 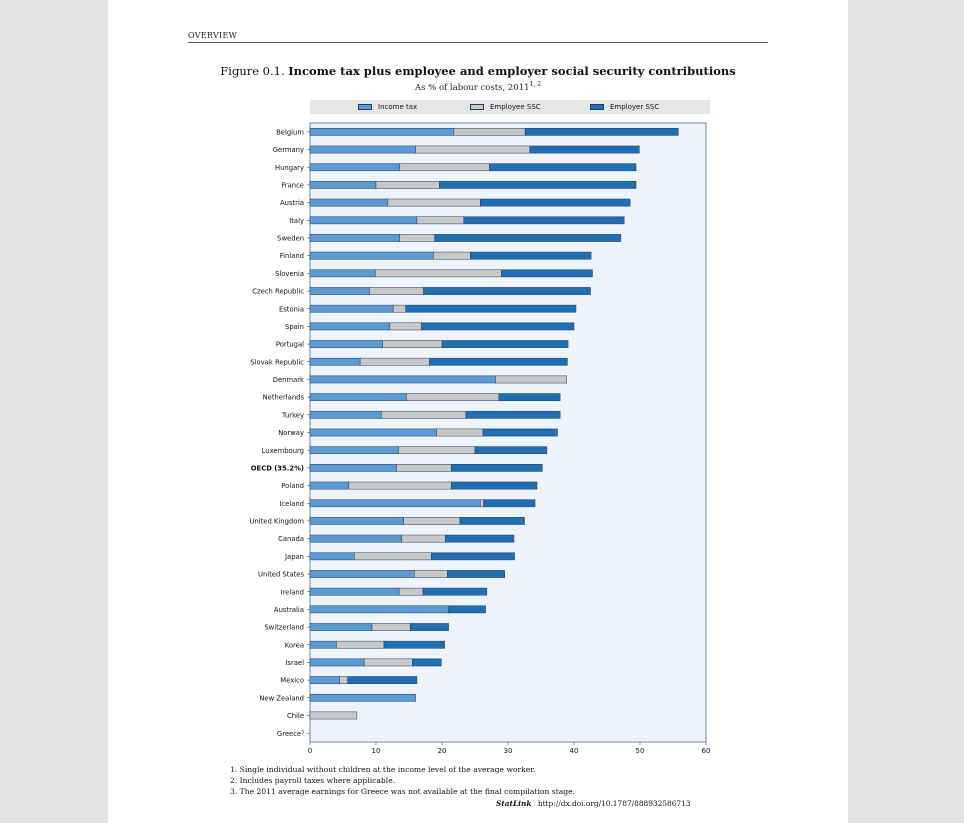 I want to click on y-tick-label: Luxembourg, so click(x=283, y=451).